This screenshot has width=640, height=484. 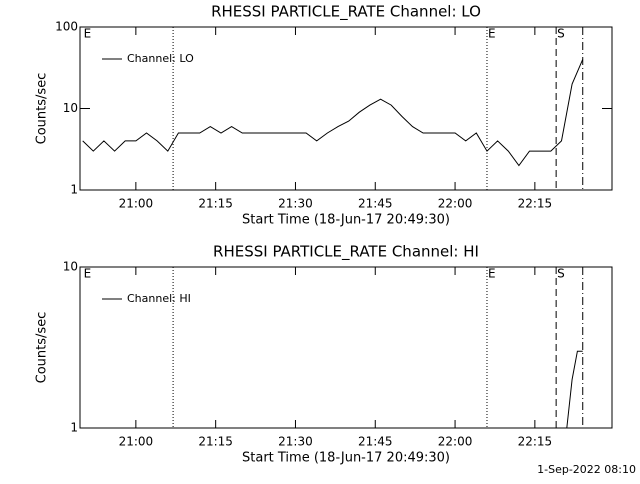 I want to click on chart-title: RHESSI PARTICLE_RATE Channel: HI, so click(x=346, y=252).